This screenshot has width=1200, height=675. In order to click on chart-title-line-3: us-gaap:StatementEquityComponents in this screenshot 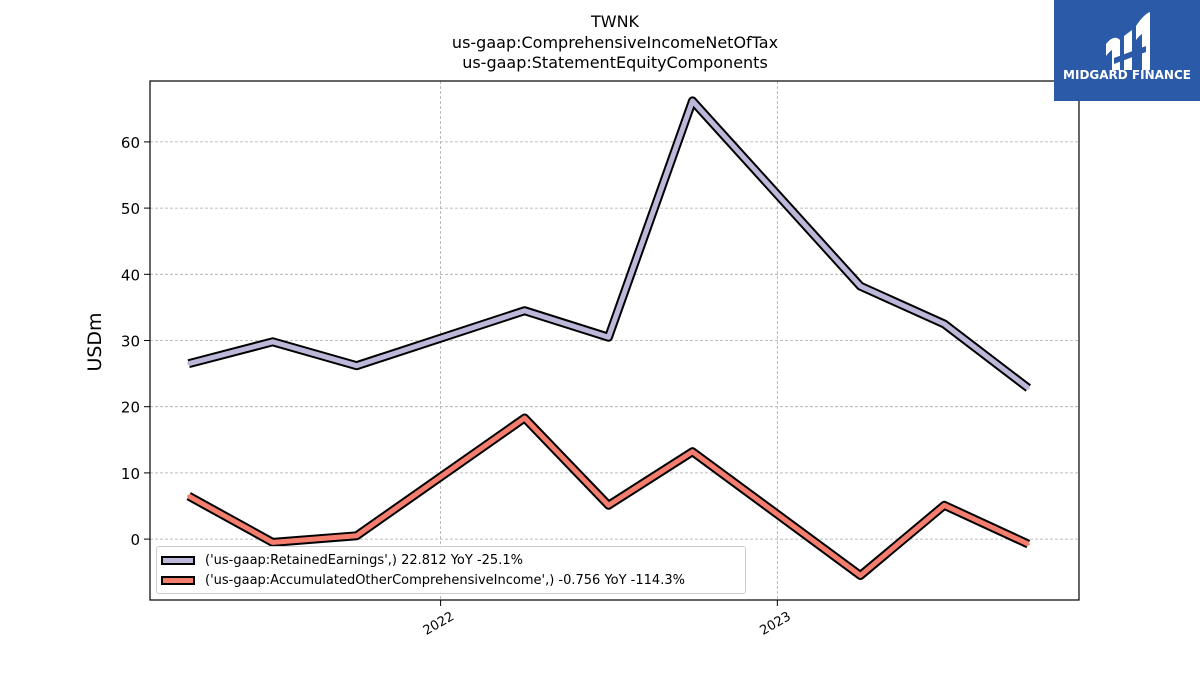, I will do `click(615, 62)`.